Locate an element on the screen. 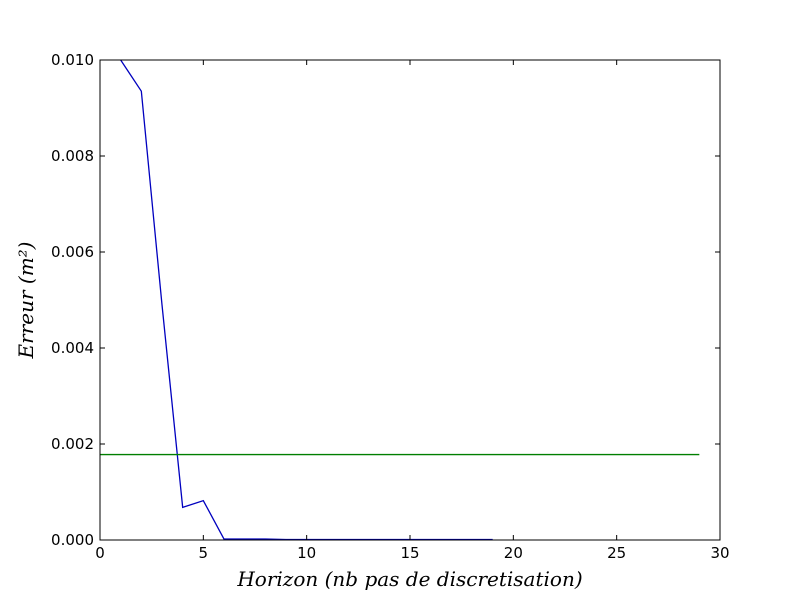 The height and width of the screenshot is (600, 800). y-tick-label: 0.006 is located at coordinates (72, 252).